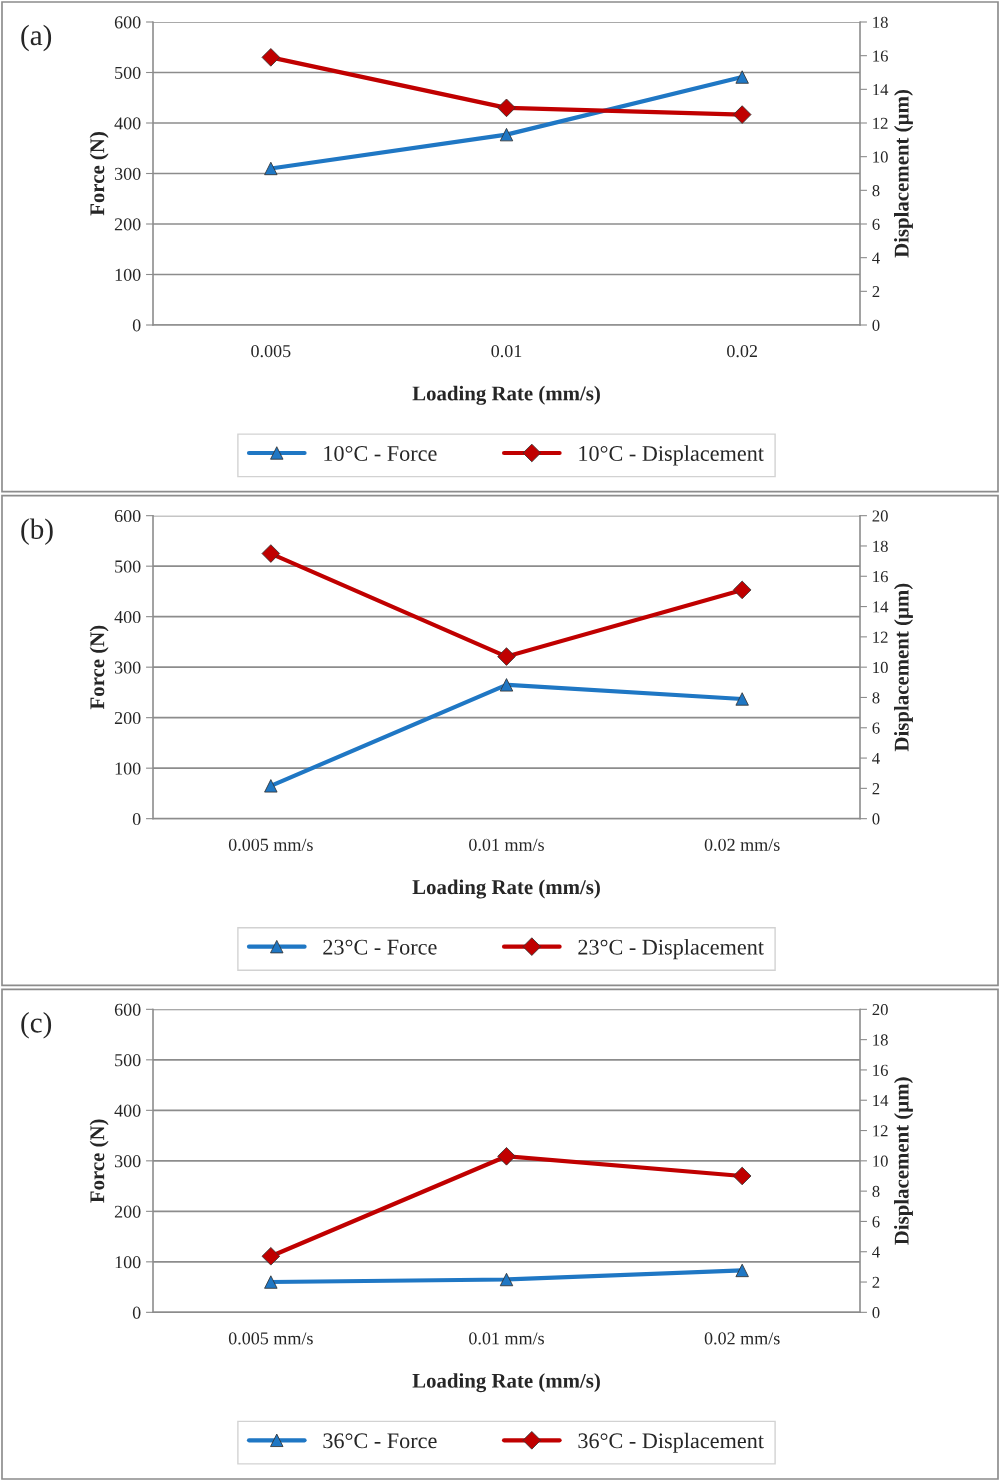 The height and width of the screenshot is (1481, 1000). I want to click on text: (a), so click(36, 38).